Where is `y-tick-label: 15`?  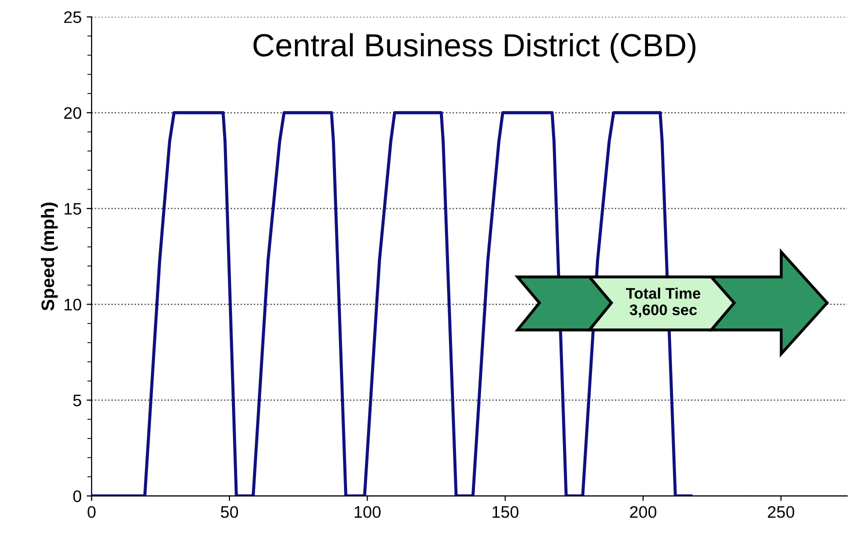 y-tick-label: 15 is located at coordinates (73, 209).